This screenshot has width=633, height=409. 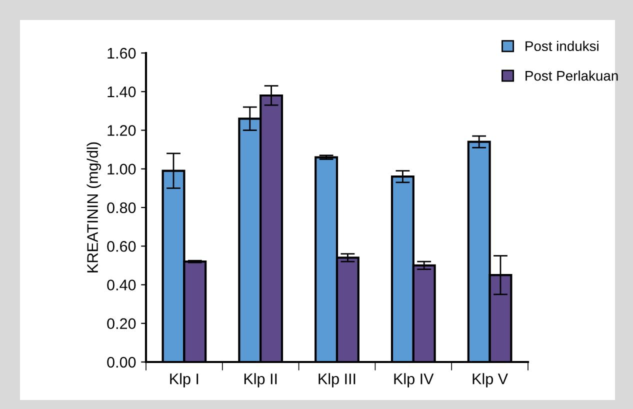 What do you see at coordinates (184, 380) in the screenshot?
I see `x-tick-label: Klp I` at bounding box center [184, 380].